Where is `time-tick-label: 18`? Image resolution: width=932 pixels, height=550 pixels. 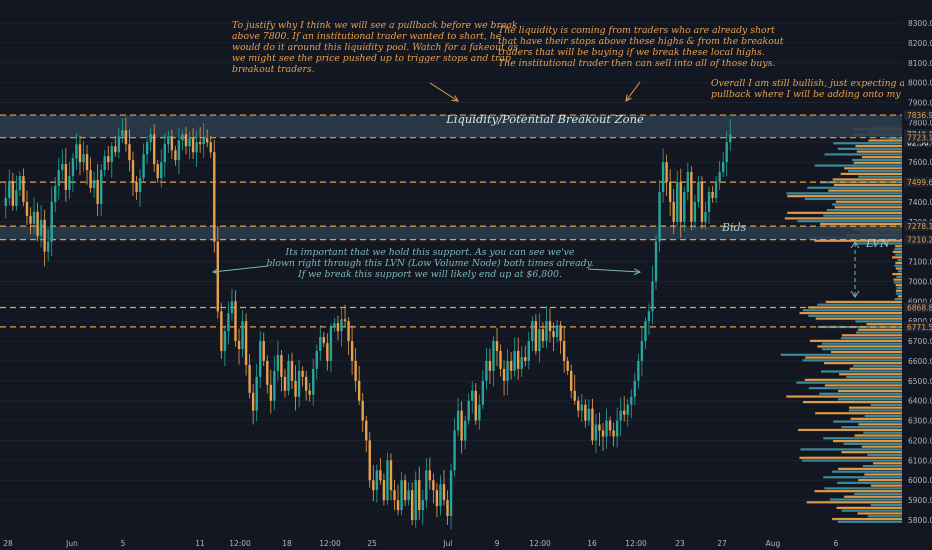 time-tick-label: 18 is located at coordinates (287, 543).